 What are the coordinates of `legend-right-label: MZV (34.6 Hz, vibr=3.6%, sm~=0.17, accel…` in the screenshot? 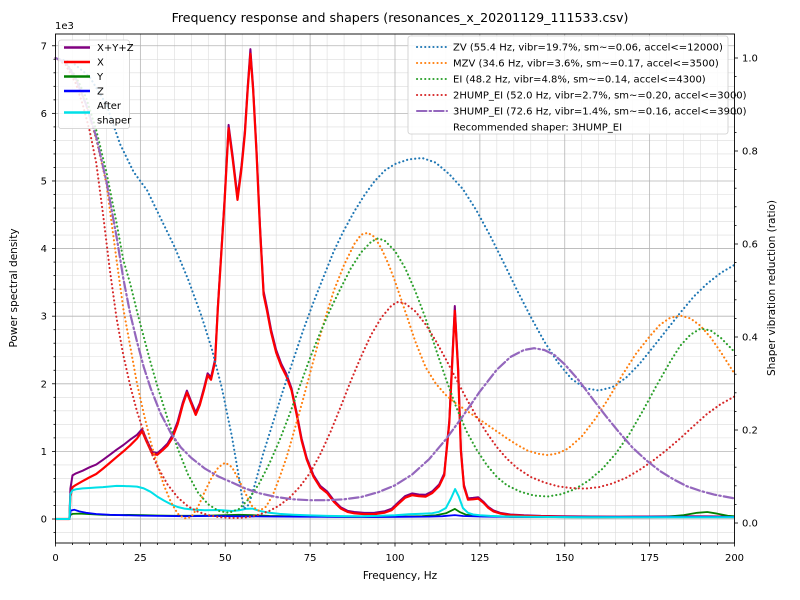 It's located at (586, 64).